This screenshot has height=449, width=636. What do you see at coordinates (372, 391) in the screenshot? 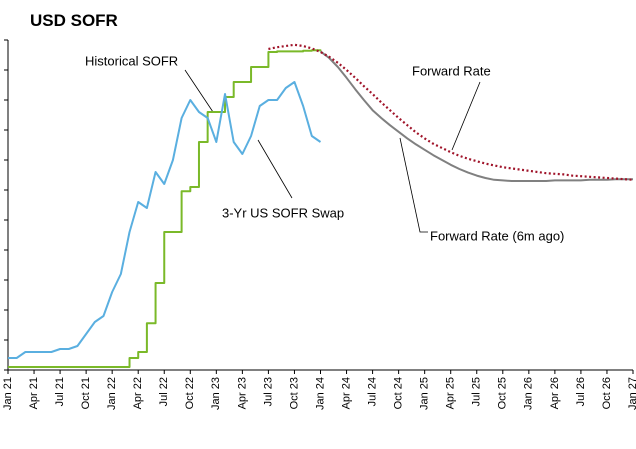
I see `x-tick-label: Jul 24` at bounding box center [372, 391].